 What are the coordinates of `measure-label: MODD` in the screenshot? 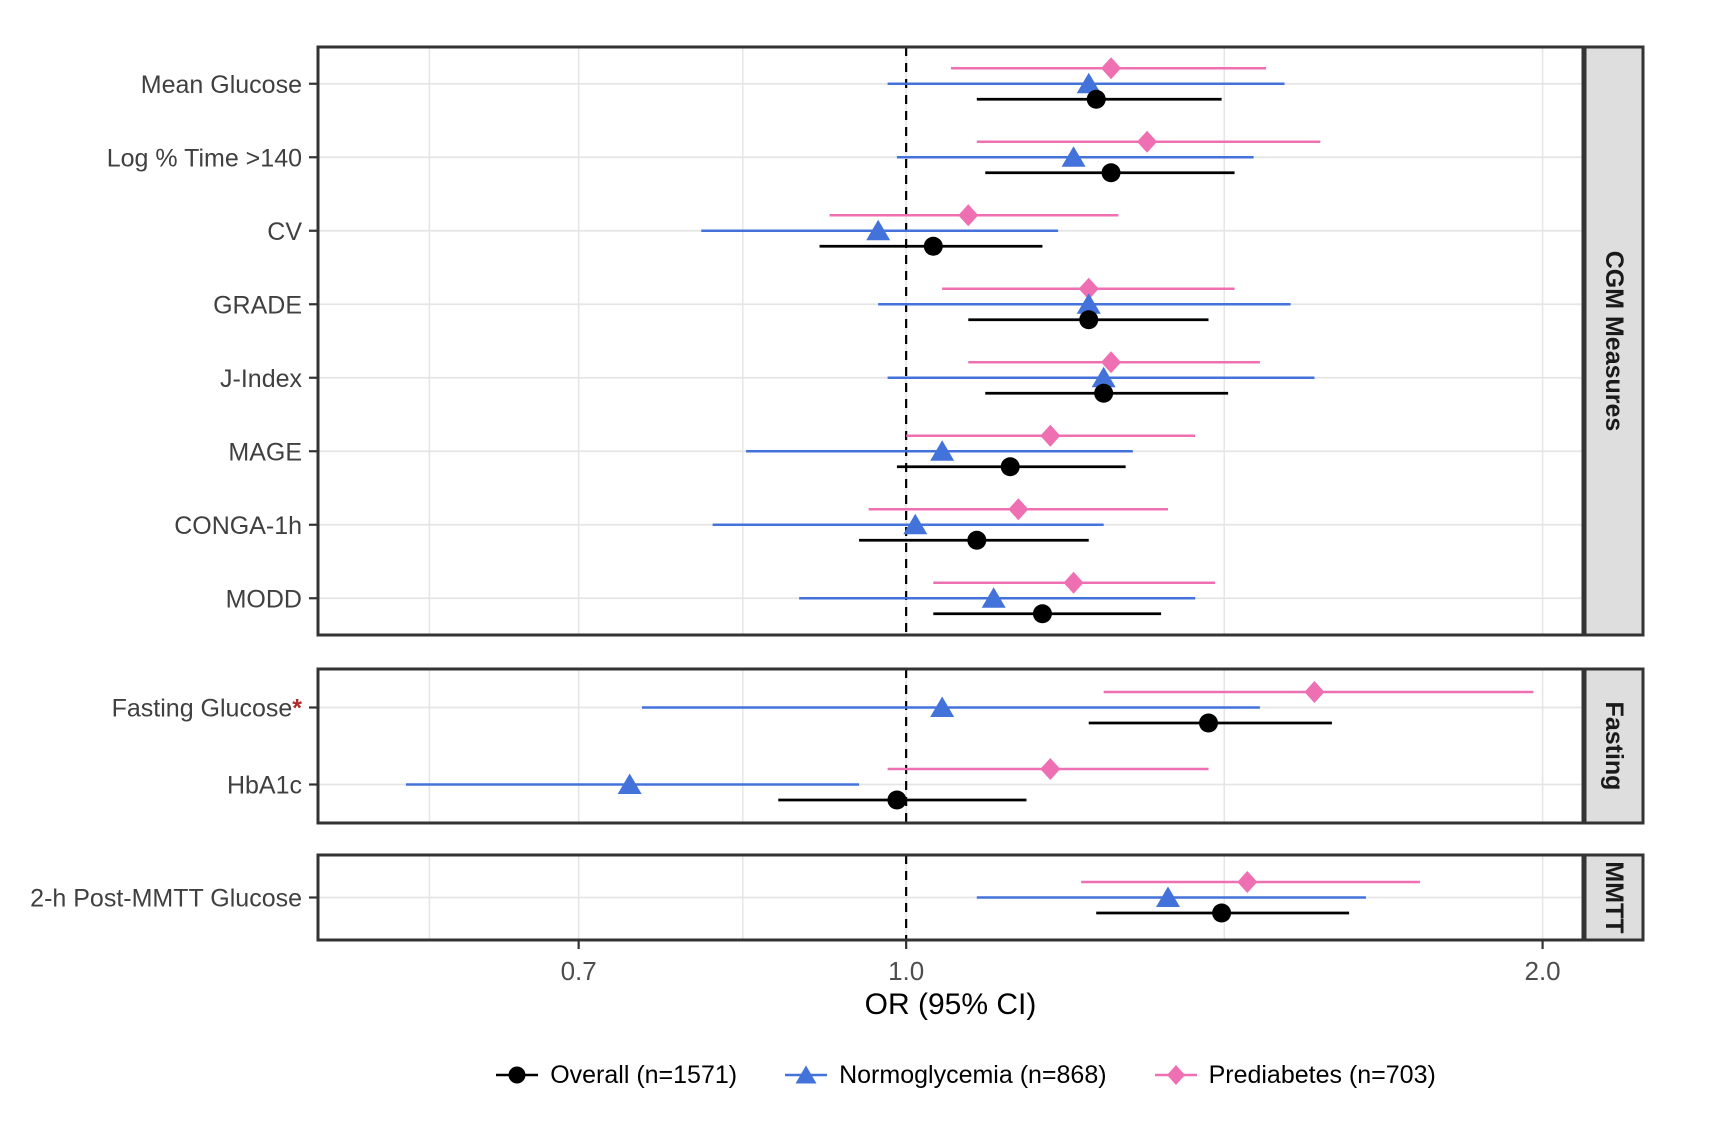 It's located at (264, 599).